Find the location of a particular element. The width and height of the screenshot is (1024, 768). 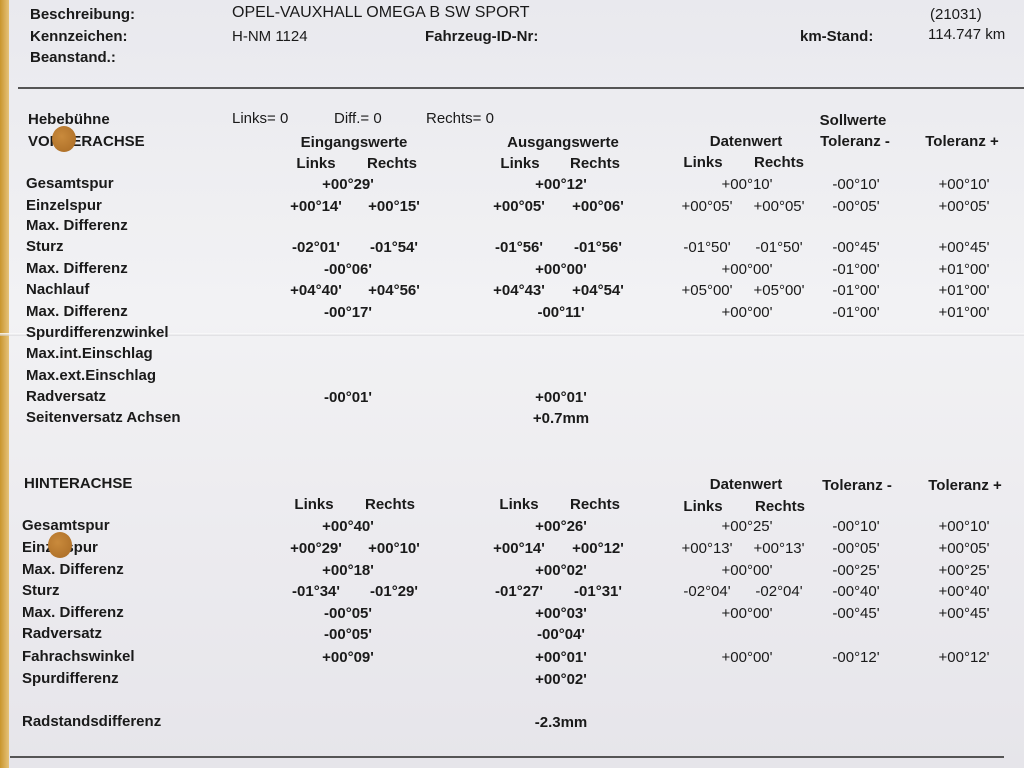

hebebuehne-links: Links= 0 is located at coordinates (260, 118).